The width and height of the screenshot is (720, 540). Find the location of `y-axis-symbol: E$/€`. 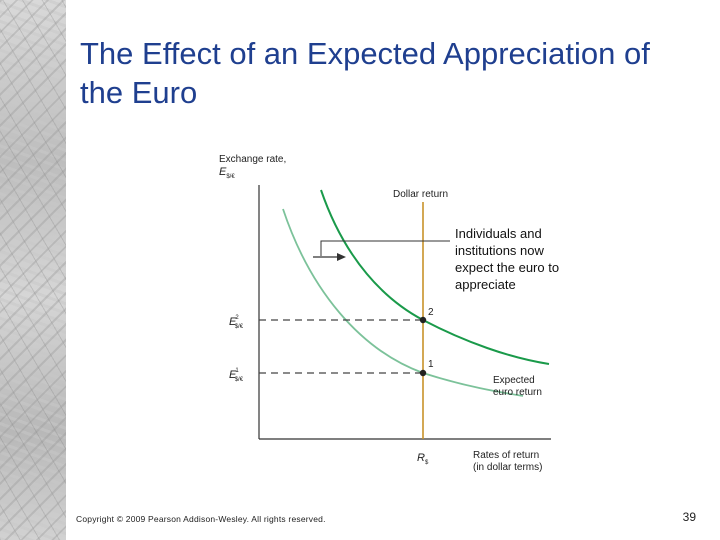

y-axis-symbol: E$/€ is located at coordinates (227, 173).